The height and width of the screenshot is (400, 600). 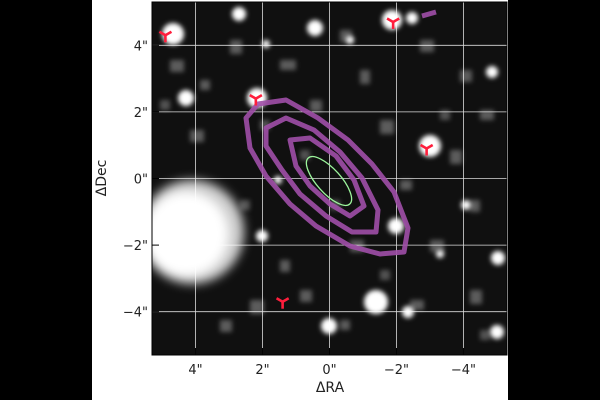 I want to click on contour-outer, so click(x=327, y=177).